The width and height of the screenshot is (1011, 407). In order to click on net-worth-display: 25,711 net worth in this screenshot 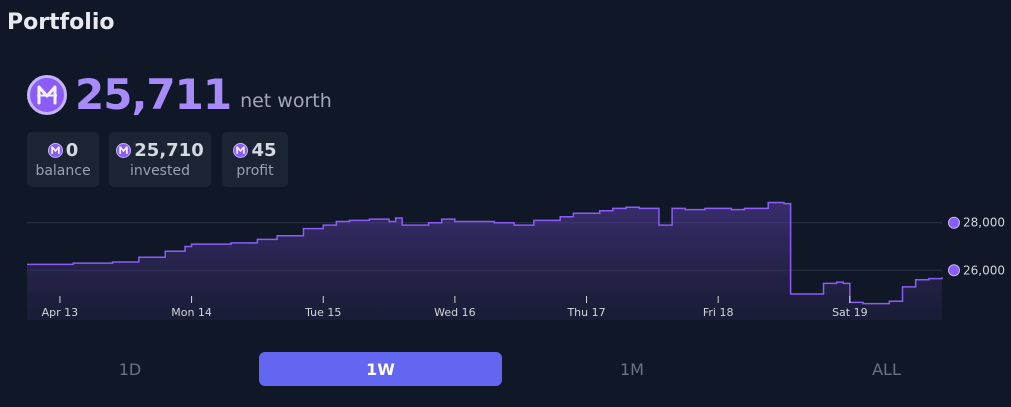, I will do `click(179, 95)`.